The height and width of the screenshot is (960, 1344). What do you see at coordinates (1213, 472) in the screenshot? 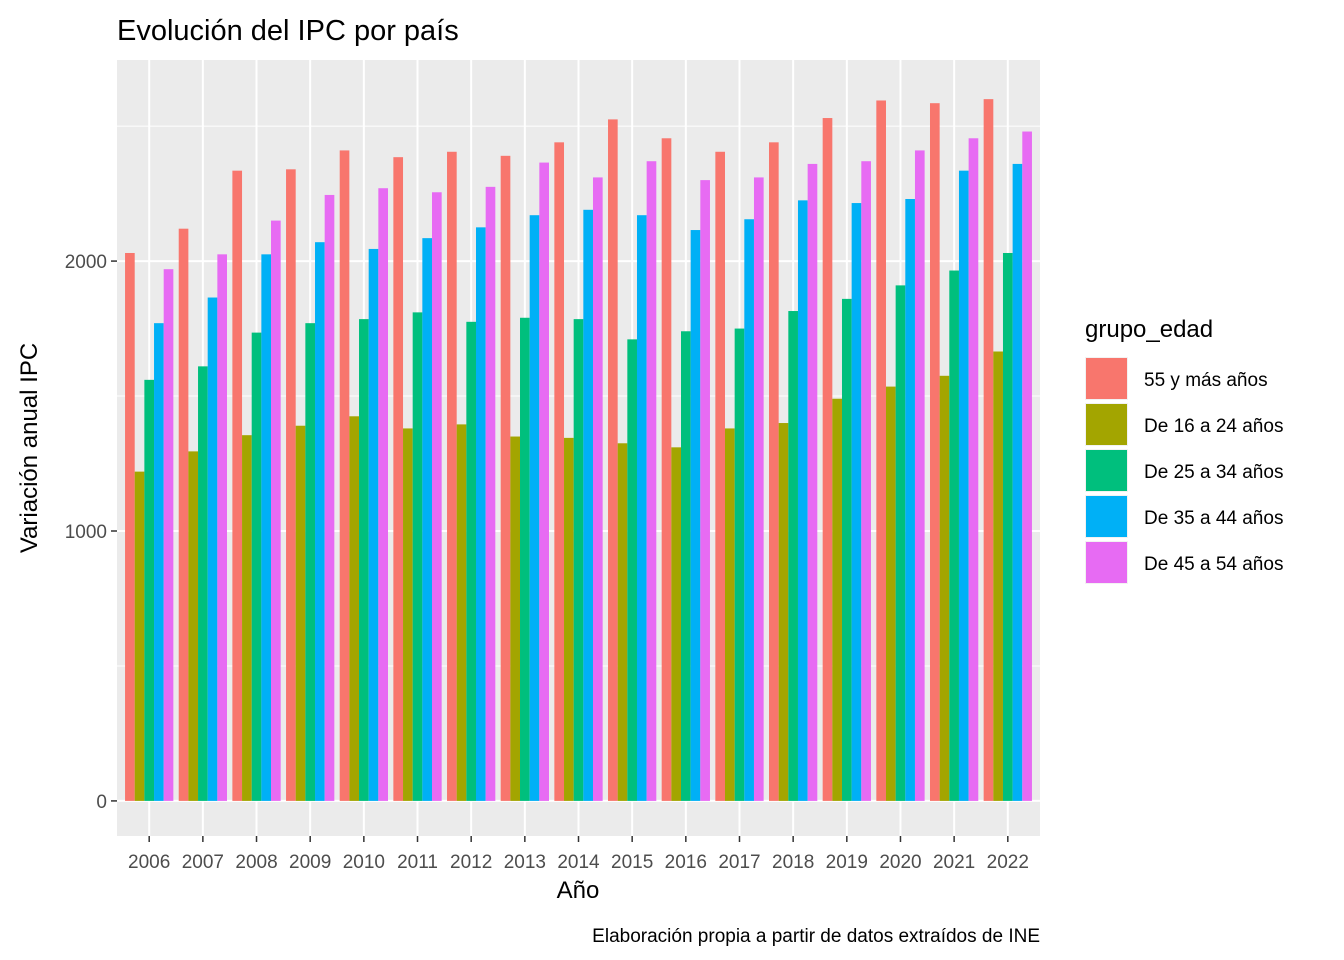
I see `legend-label: De 25 a 34 años` at bounding box center [1213, 472].